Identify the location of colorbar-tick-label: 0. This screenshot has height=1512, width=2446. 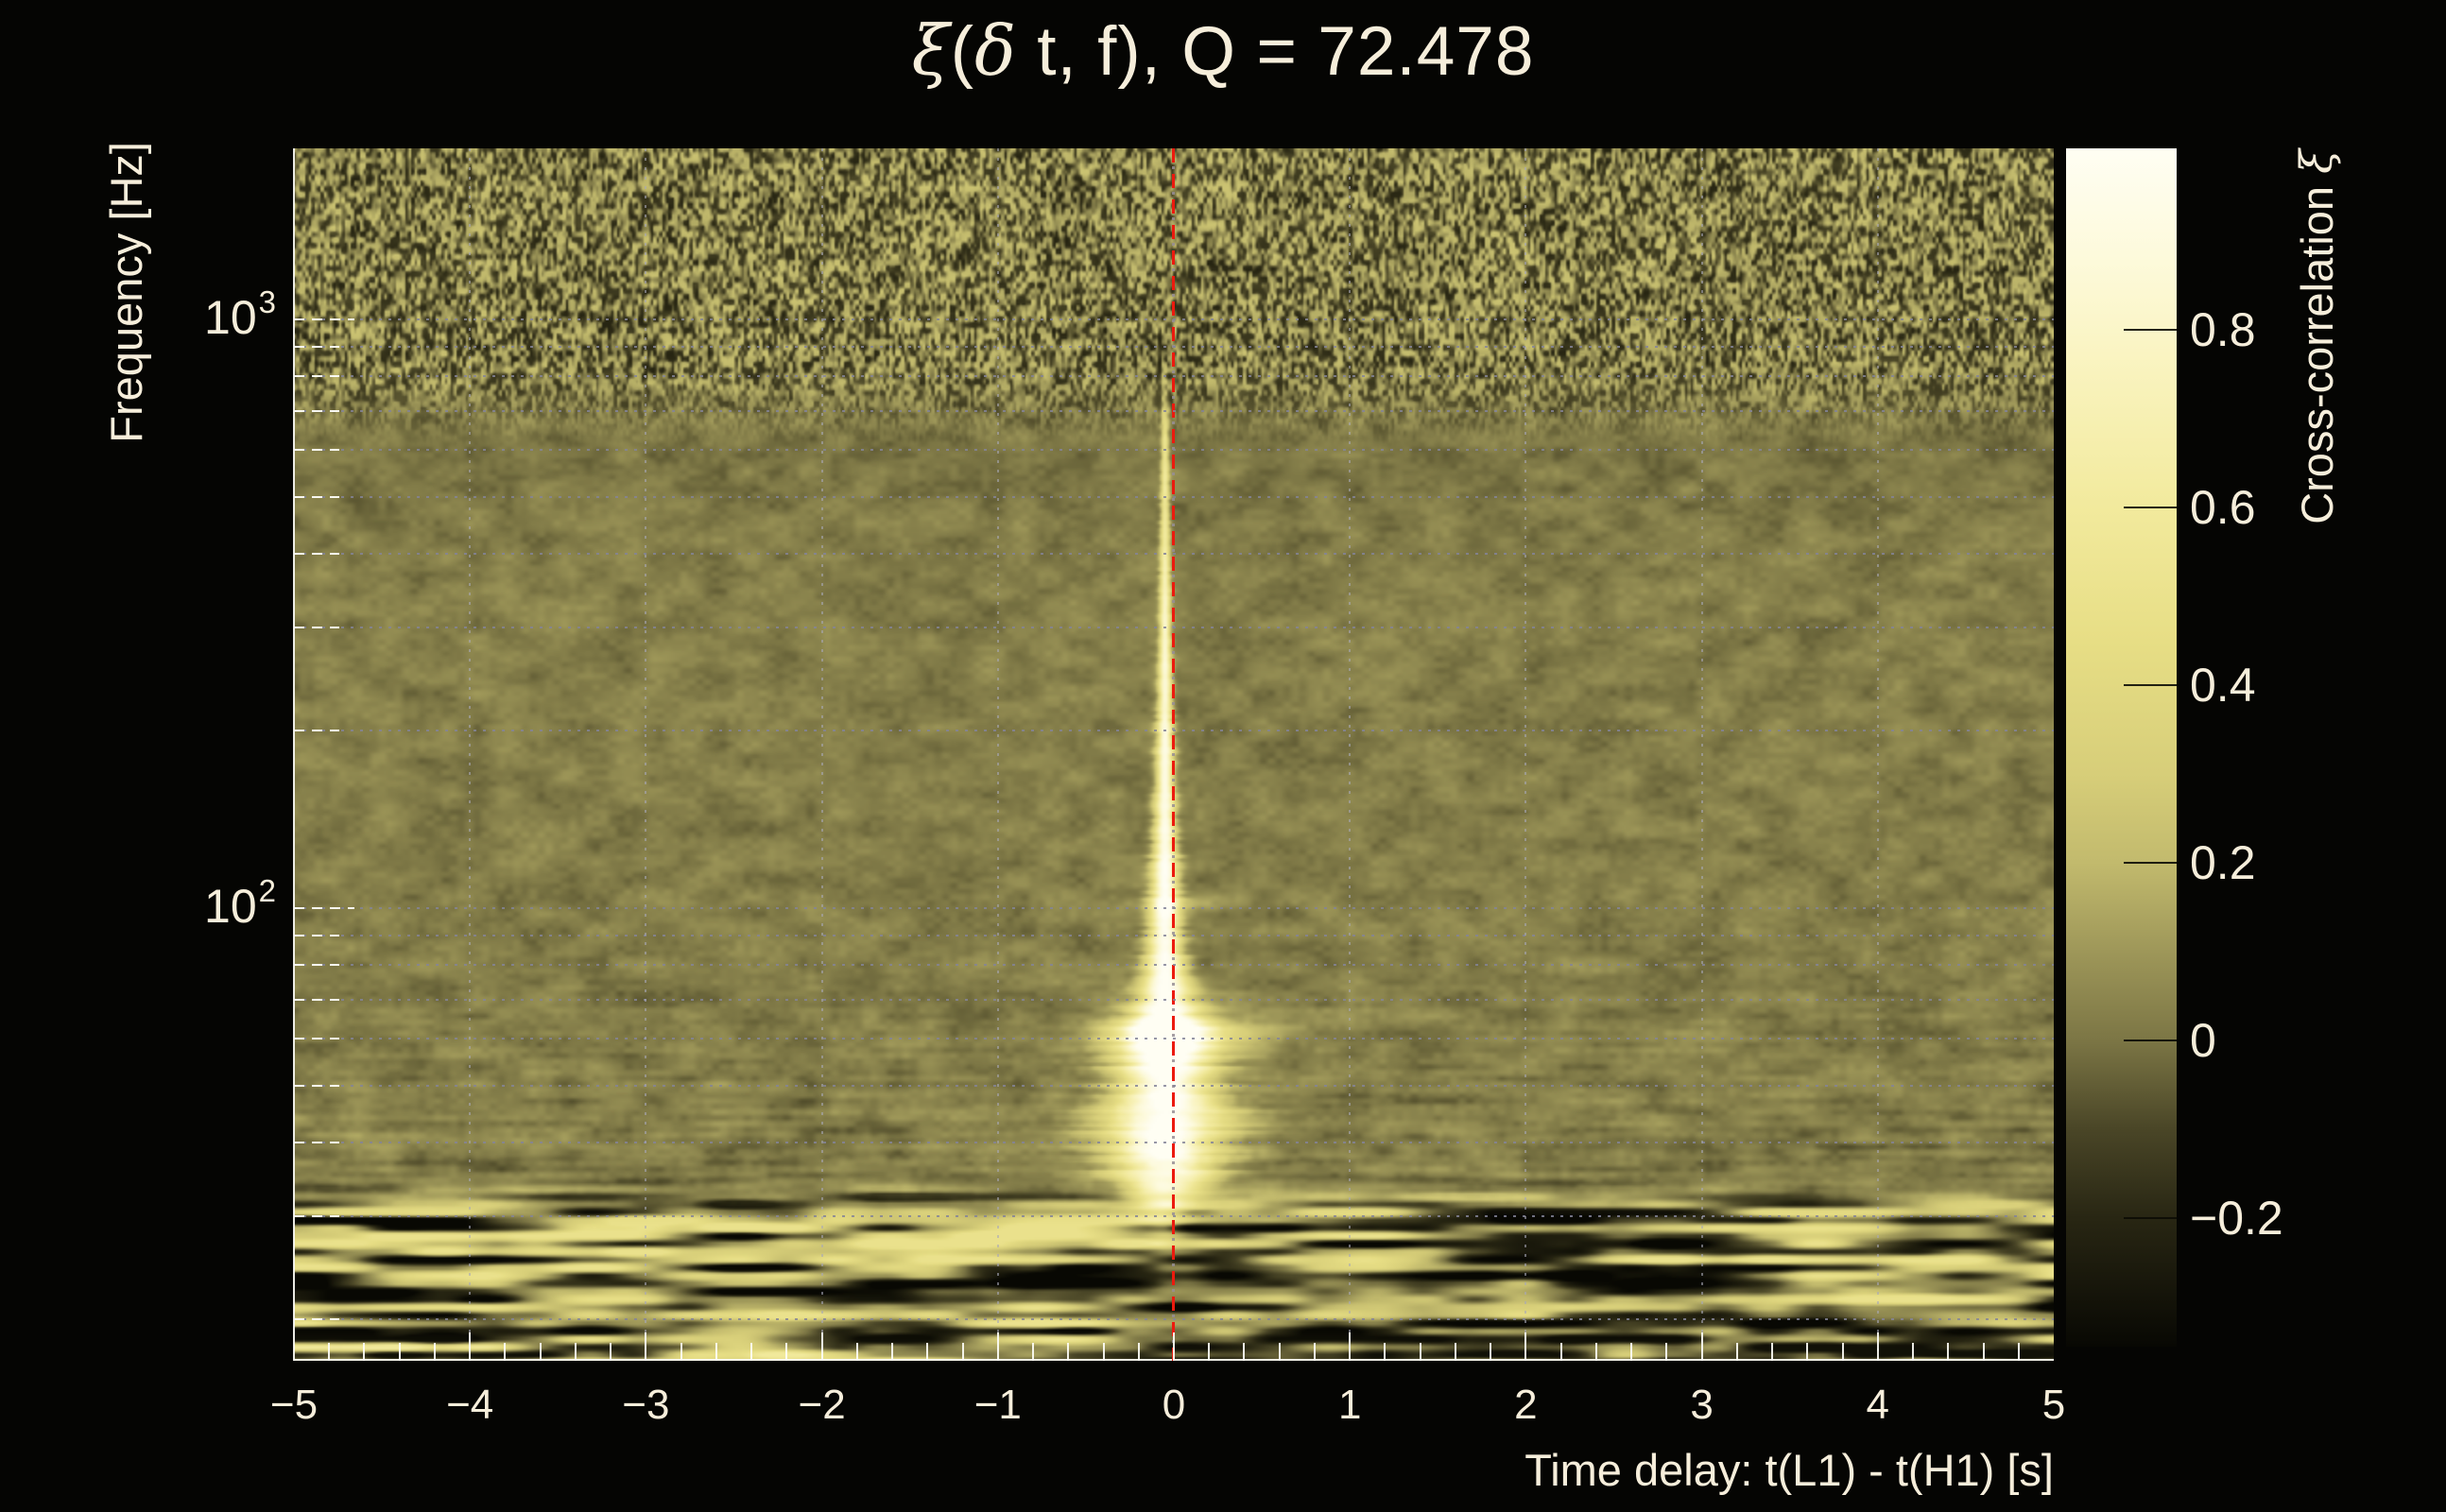
(2203, 1040).